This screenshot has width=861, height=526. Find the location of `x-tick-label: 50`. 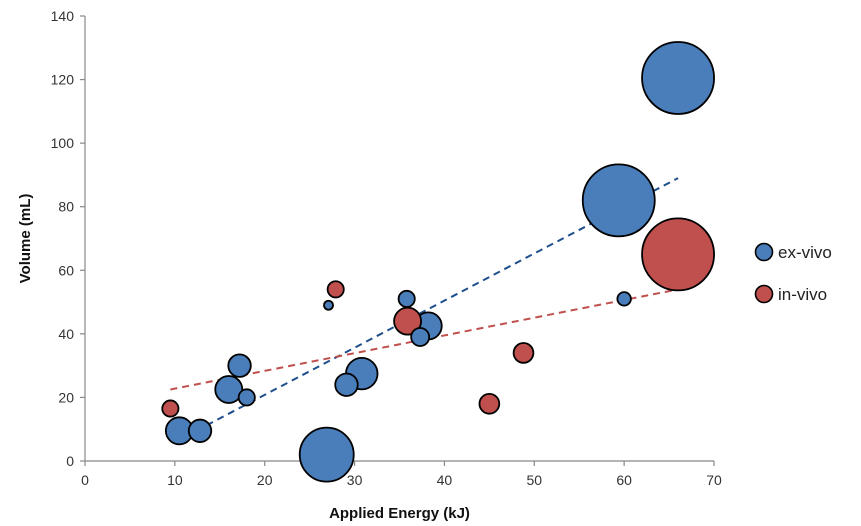

x-tick-label: 50 is located at coordinates (534, 480).